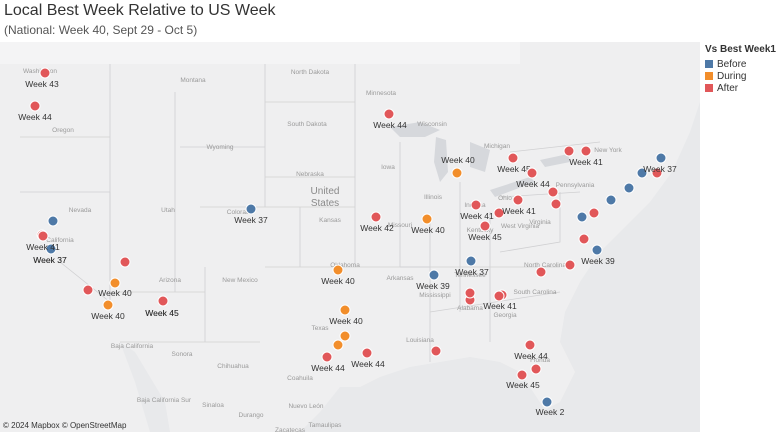 The height and width of the screenshot is (432, 779). Describe the element at coordinates (42, 84) in the screenshot. I see `marker-label: Week 43` at that location.